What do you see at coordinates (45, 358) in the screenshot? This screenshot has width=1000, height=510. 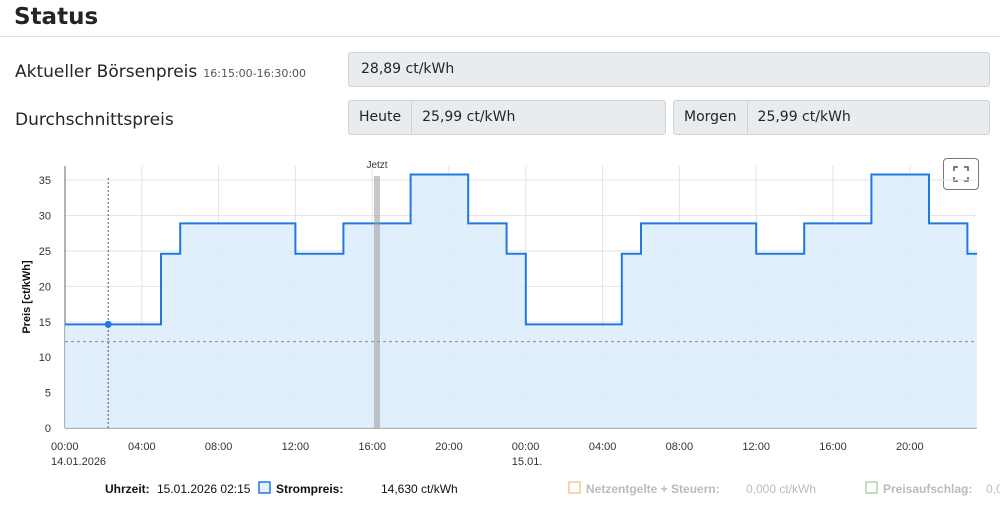 I see `y-tick-label: 10` at bounding box center [45, 358].